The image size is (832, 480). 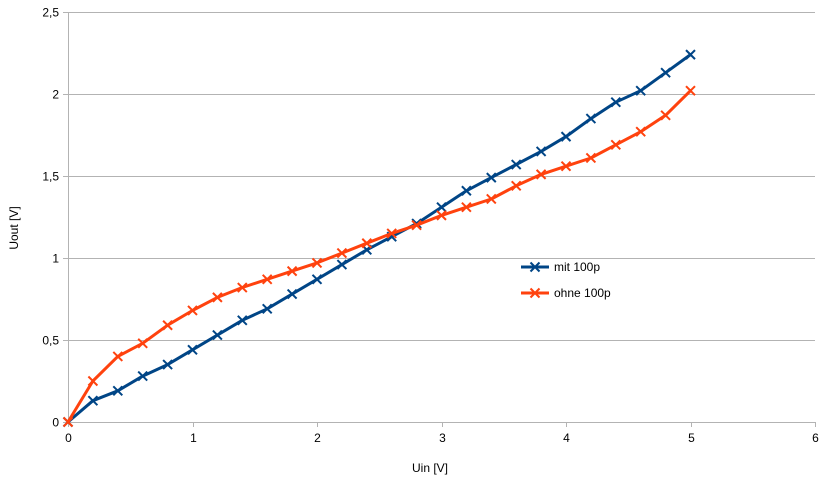 I want to click on x-tick-label: 2, so click(x=317, y=438).